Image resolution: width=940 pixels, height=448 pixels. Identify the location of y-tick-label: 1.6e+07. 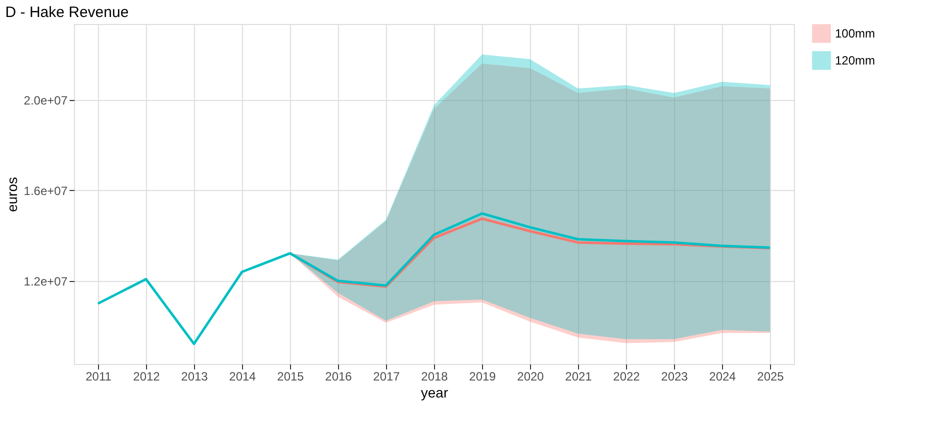
(46, 191).